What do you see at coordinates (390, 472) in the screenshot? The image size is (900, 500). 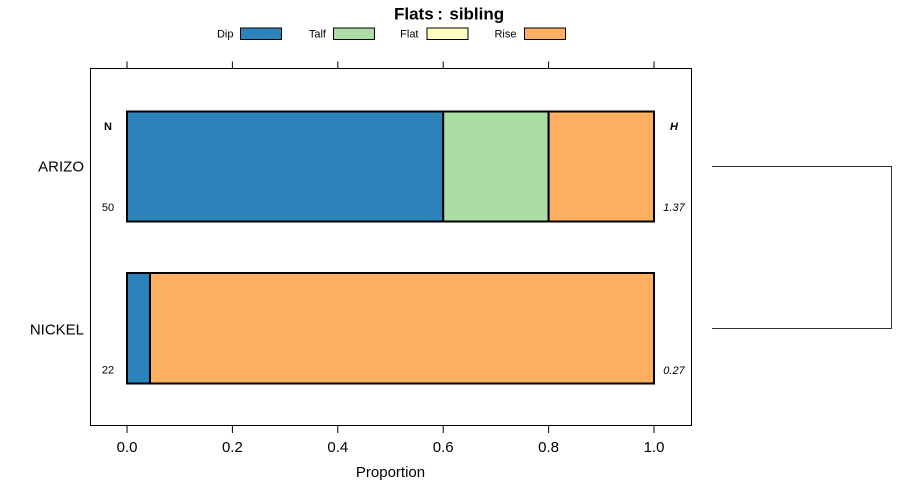 I see `svg-text: Proportion` at bounding box center [390, 472].